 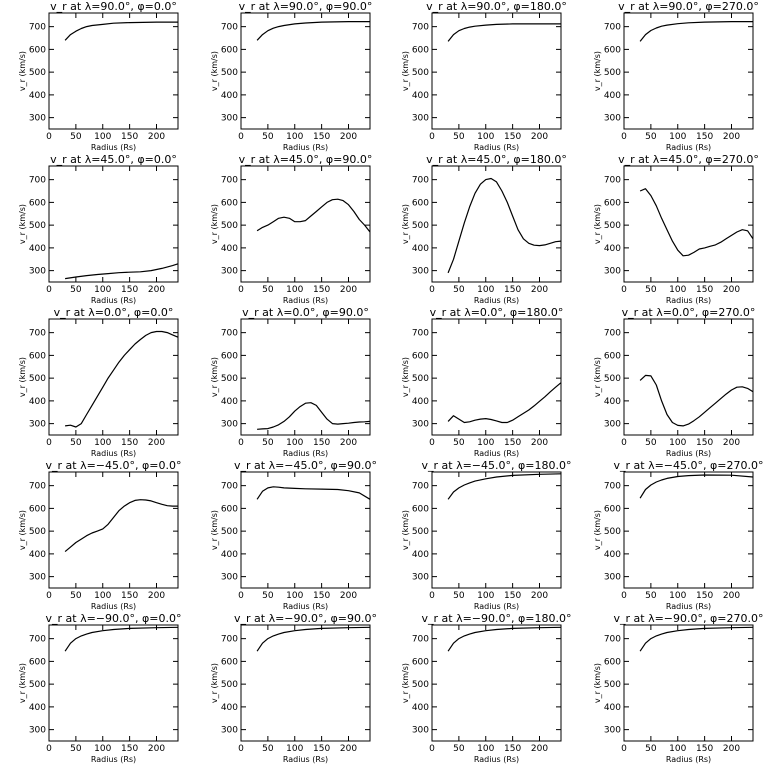 I want to click on panel-title: v_r at λ=−90.0°, φ=270.0°, so click(x=689, y=618).